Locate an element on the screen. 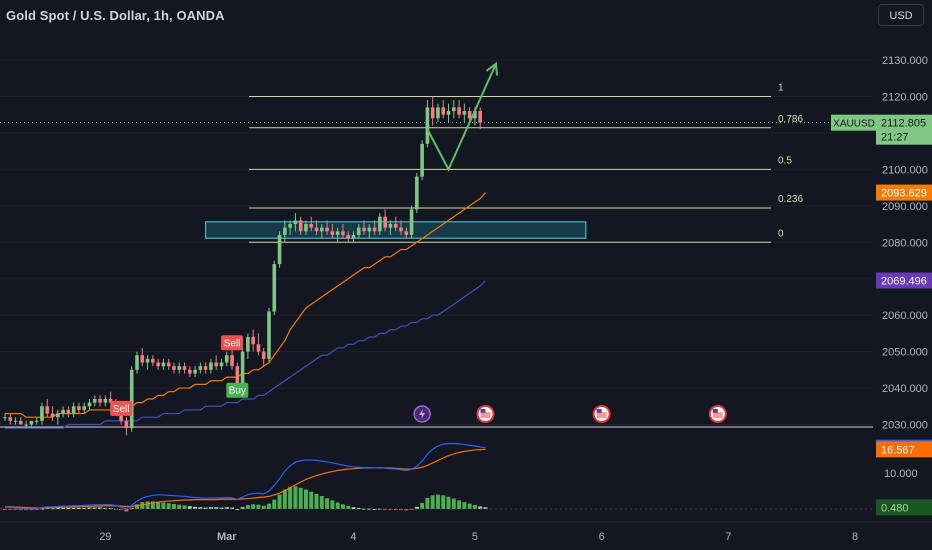 The width and height of the screenshot is (932, 550). histogram-tag is located at coordinates (904, 507).